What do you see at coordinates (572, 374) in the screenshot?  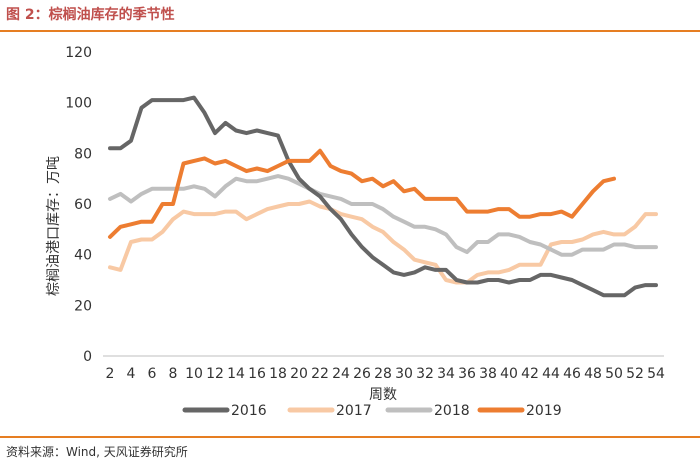 I see `x-tick-label: 46` at bounding box center [572, 374].